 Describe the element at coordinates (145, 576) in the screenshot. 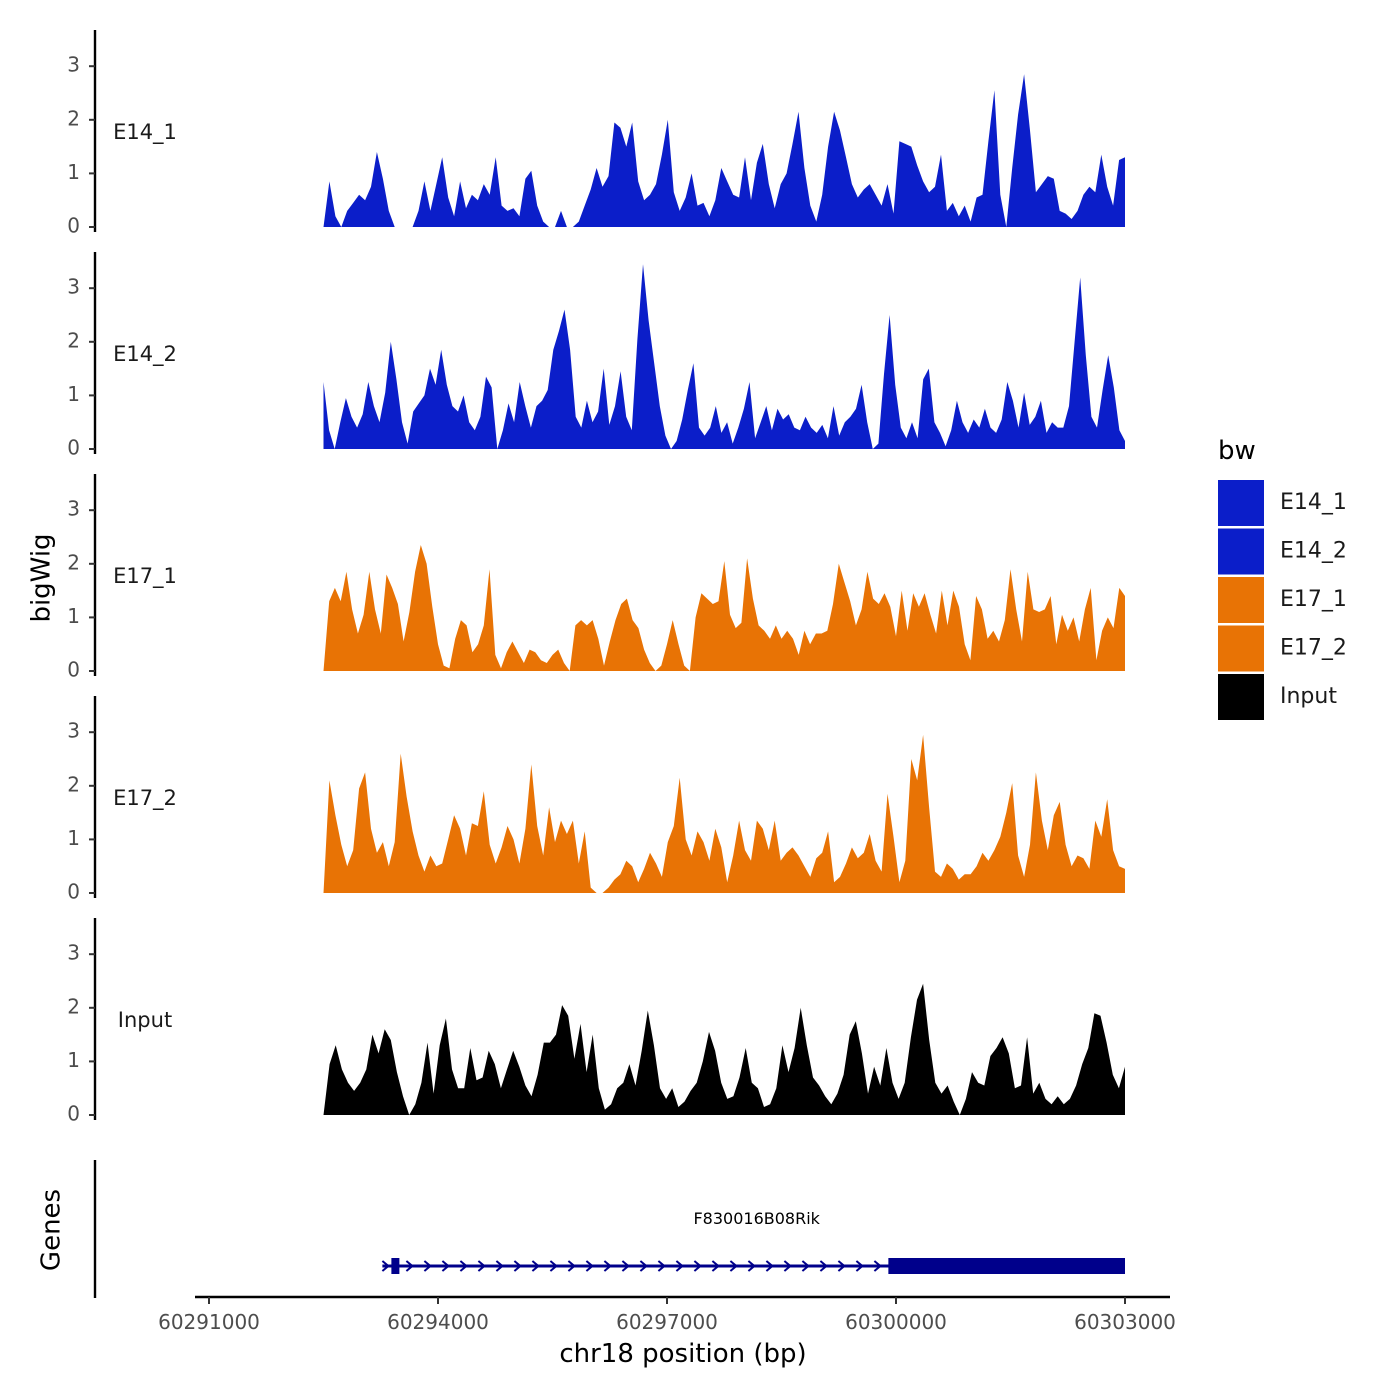

I see `track-label: E17_1` at that location.